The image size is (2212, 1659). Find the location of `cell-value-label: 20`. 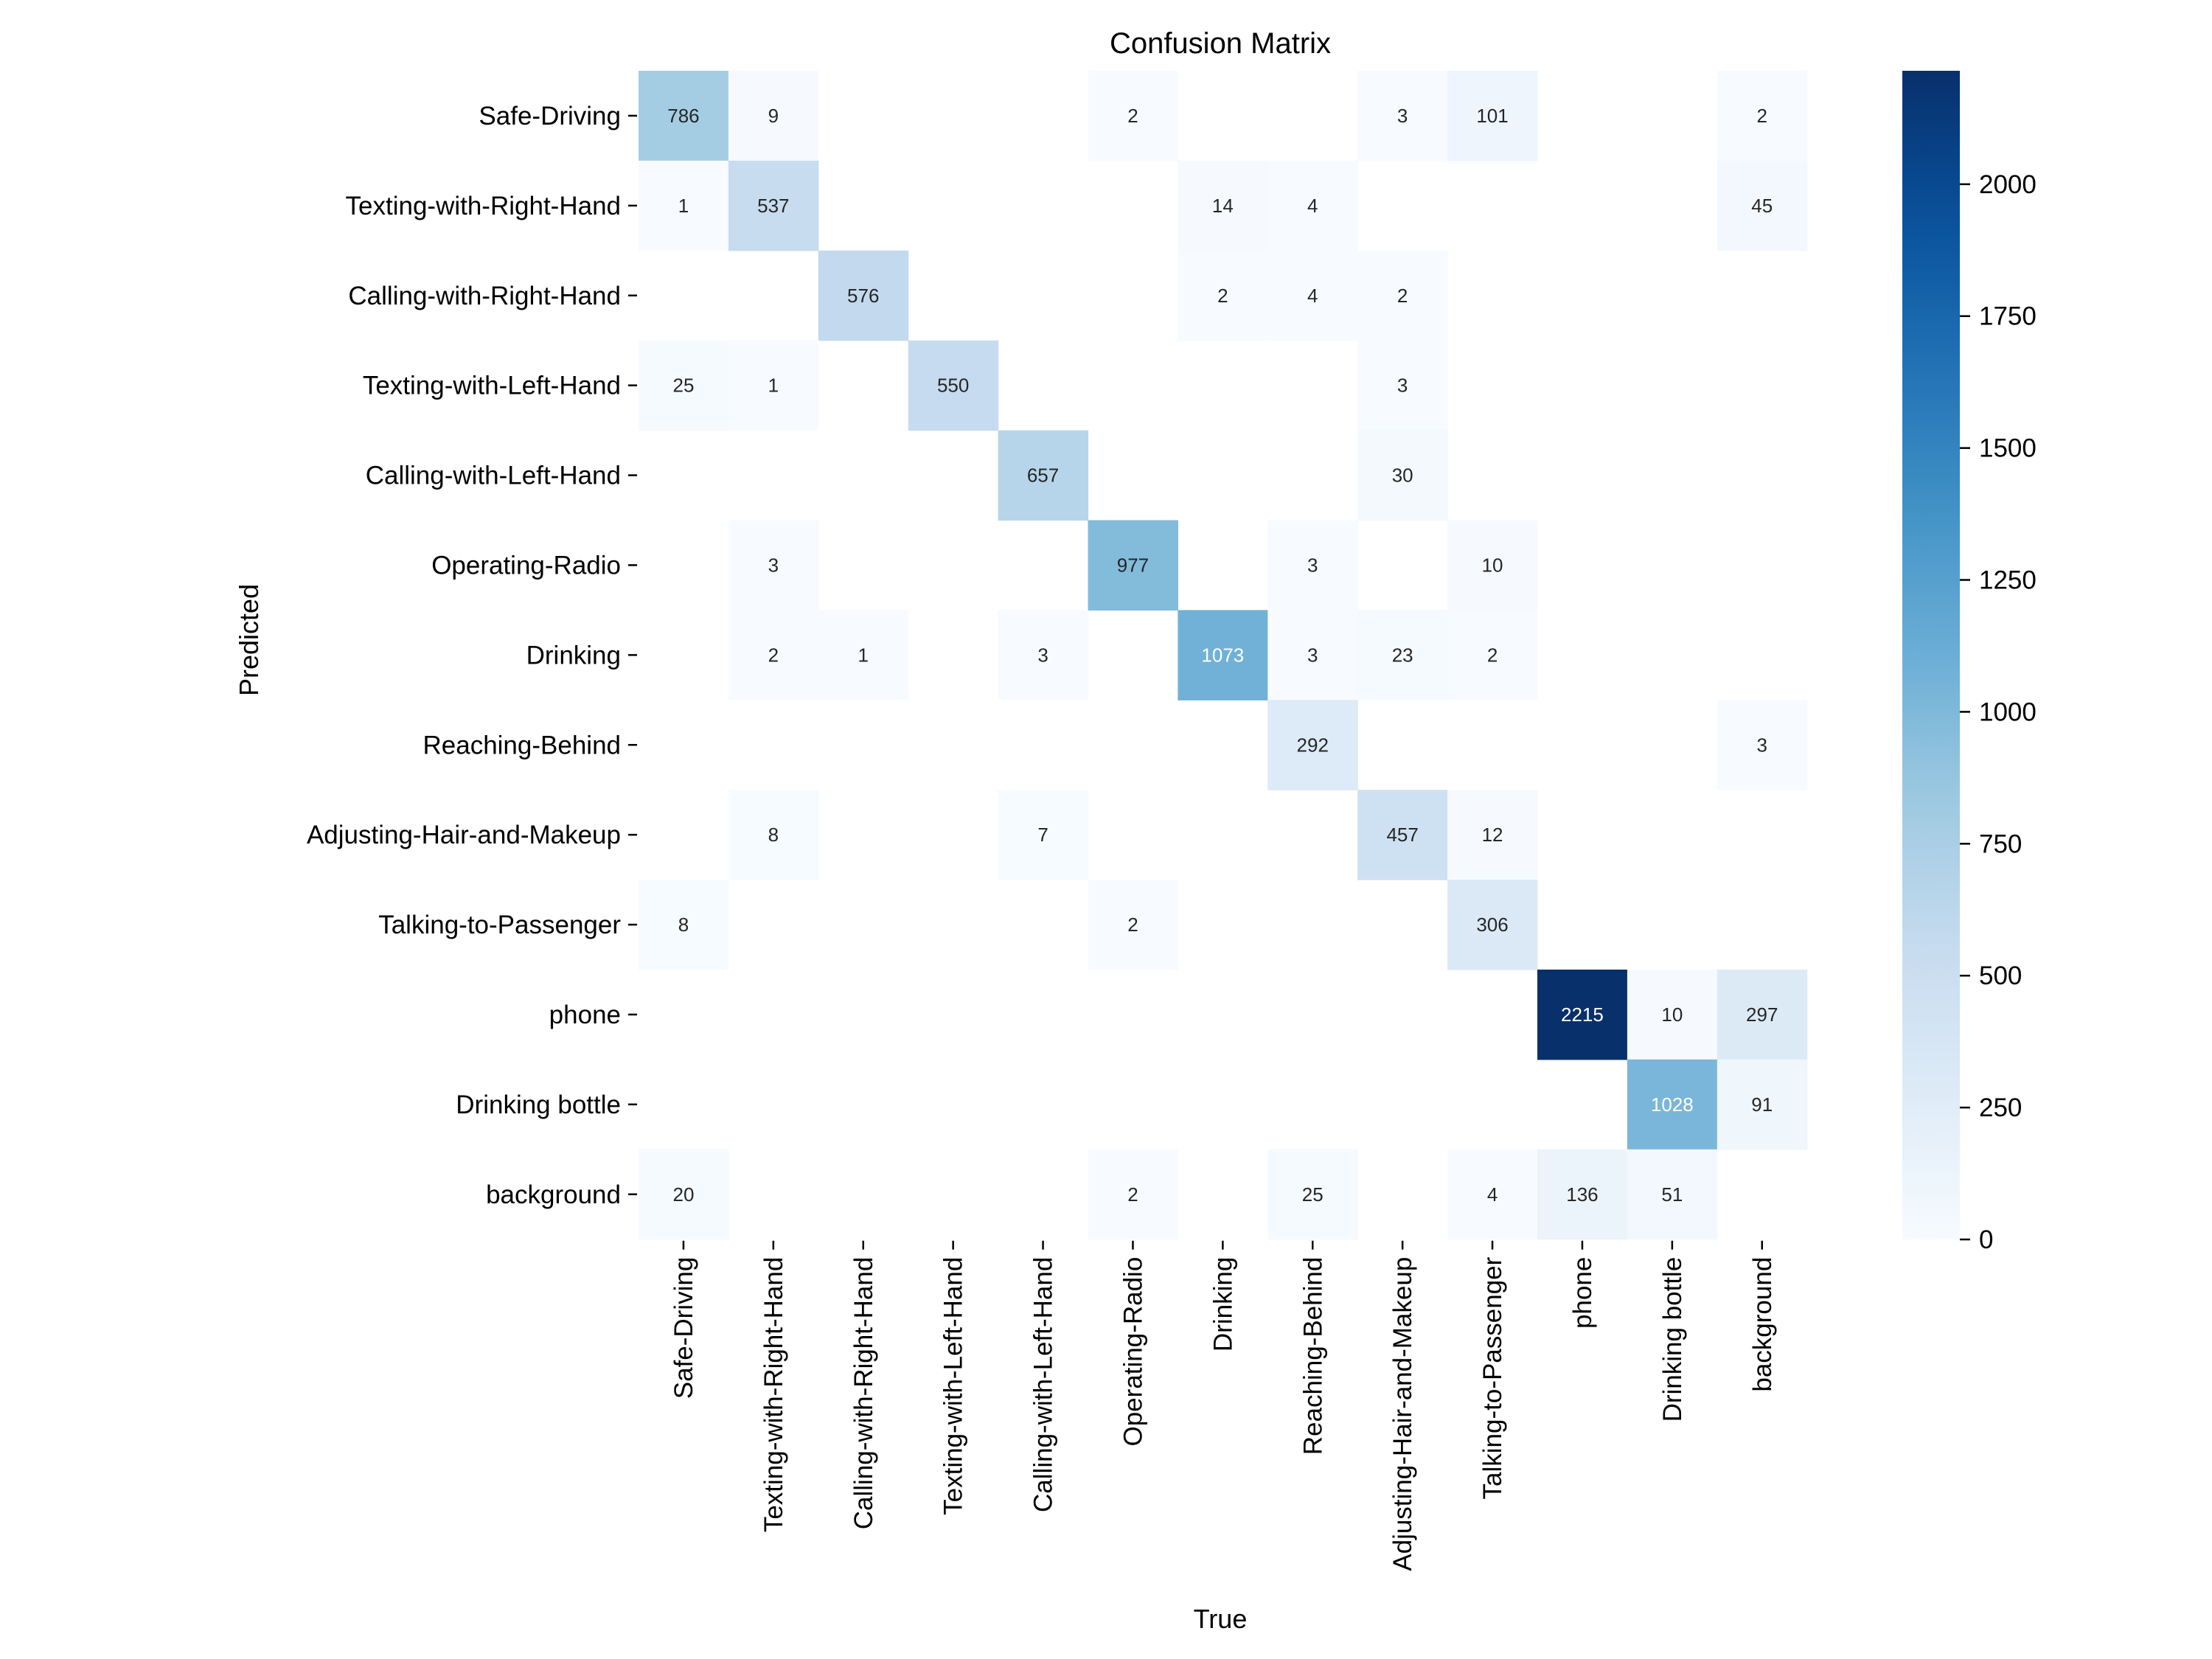

cell-value-label: 20 is located at coordinates (683, 1194).